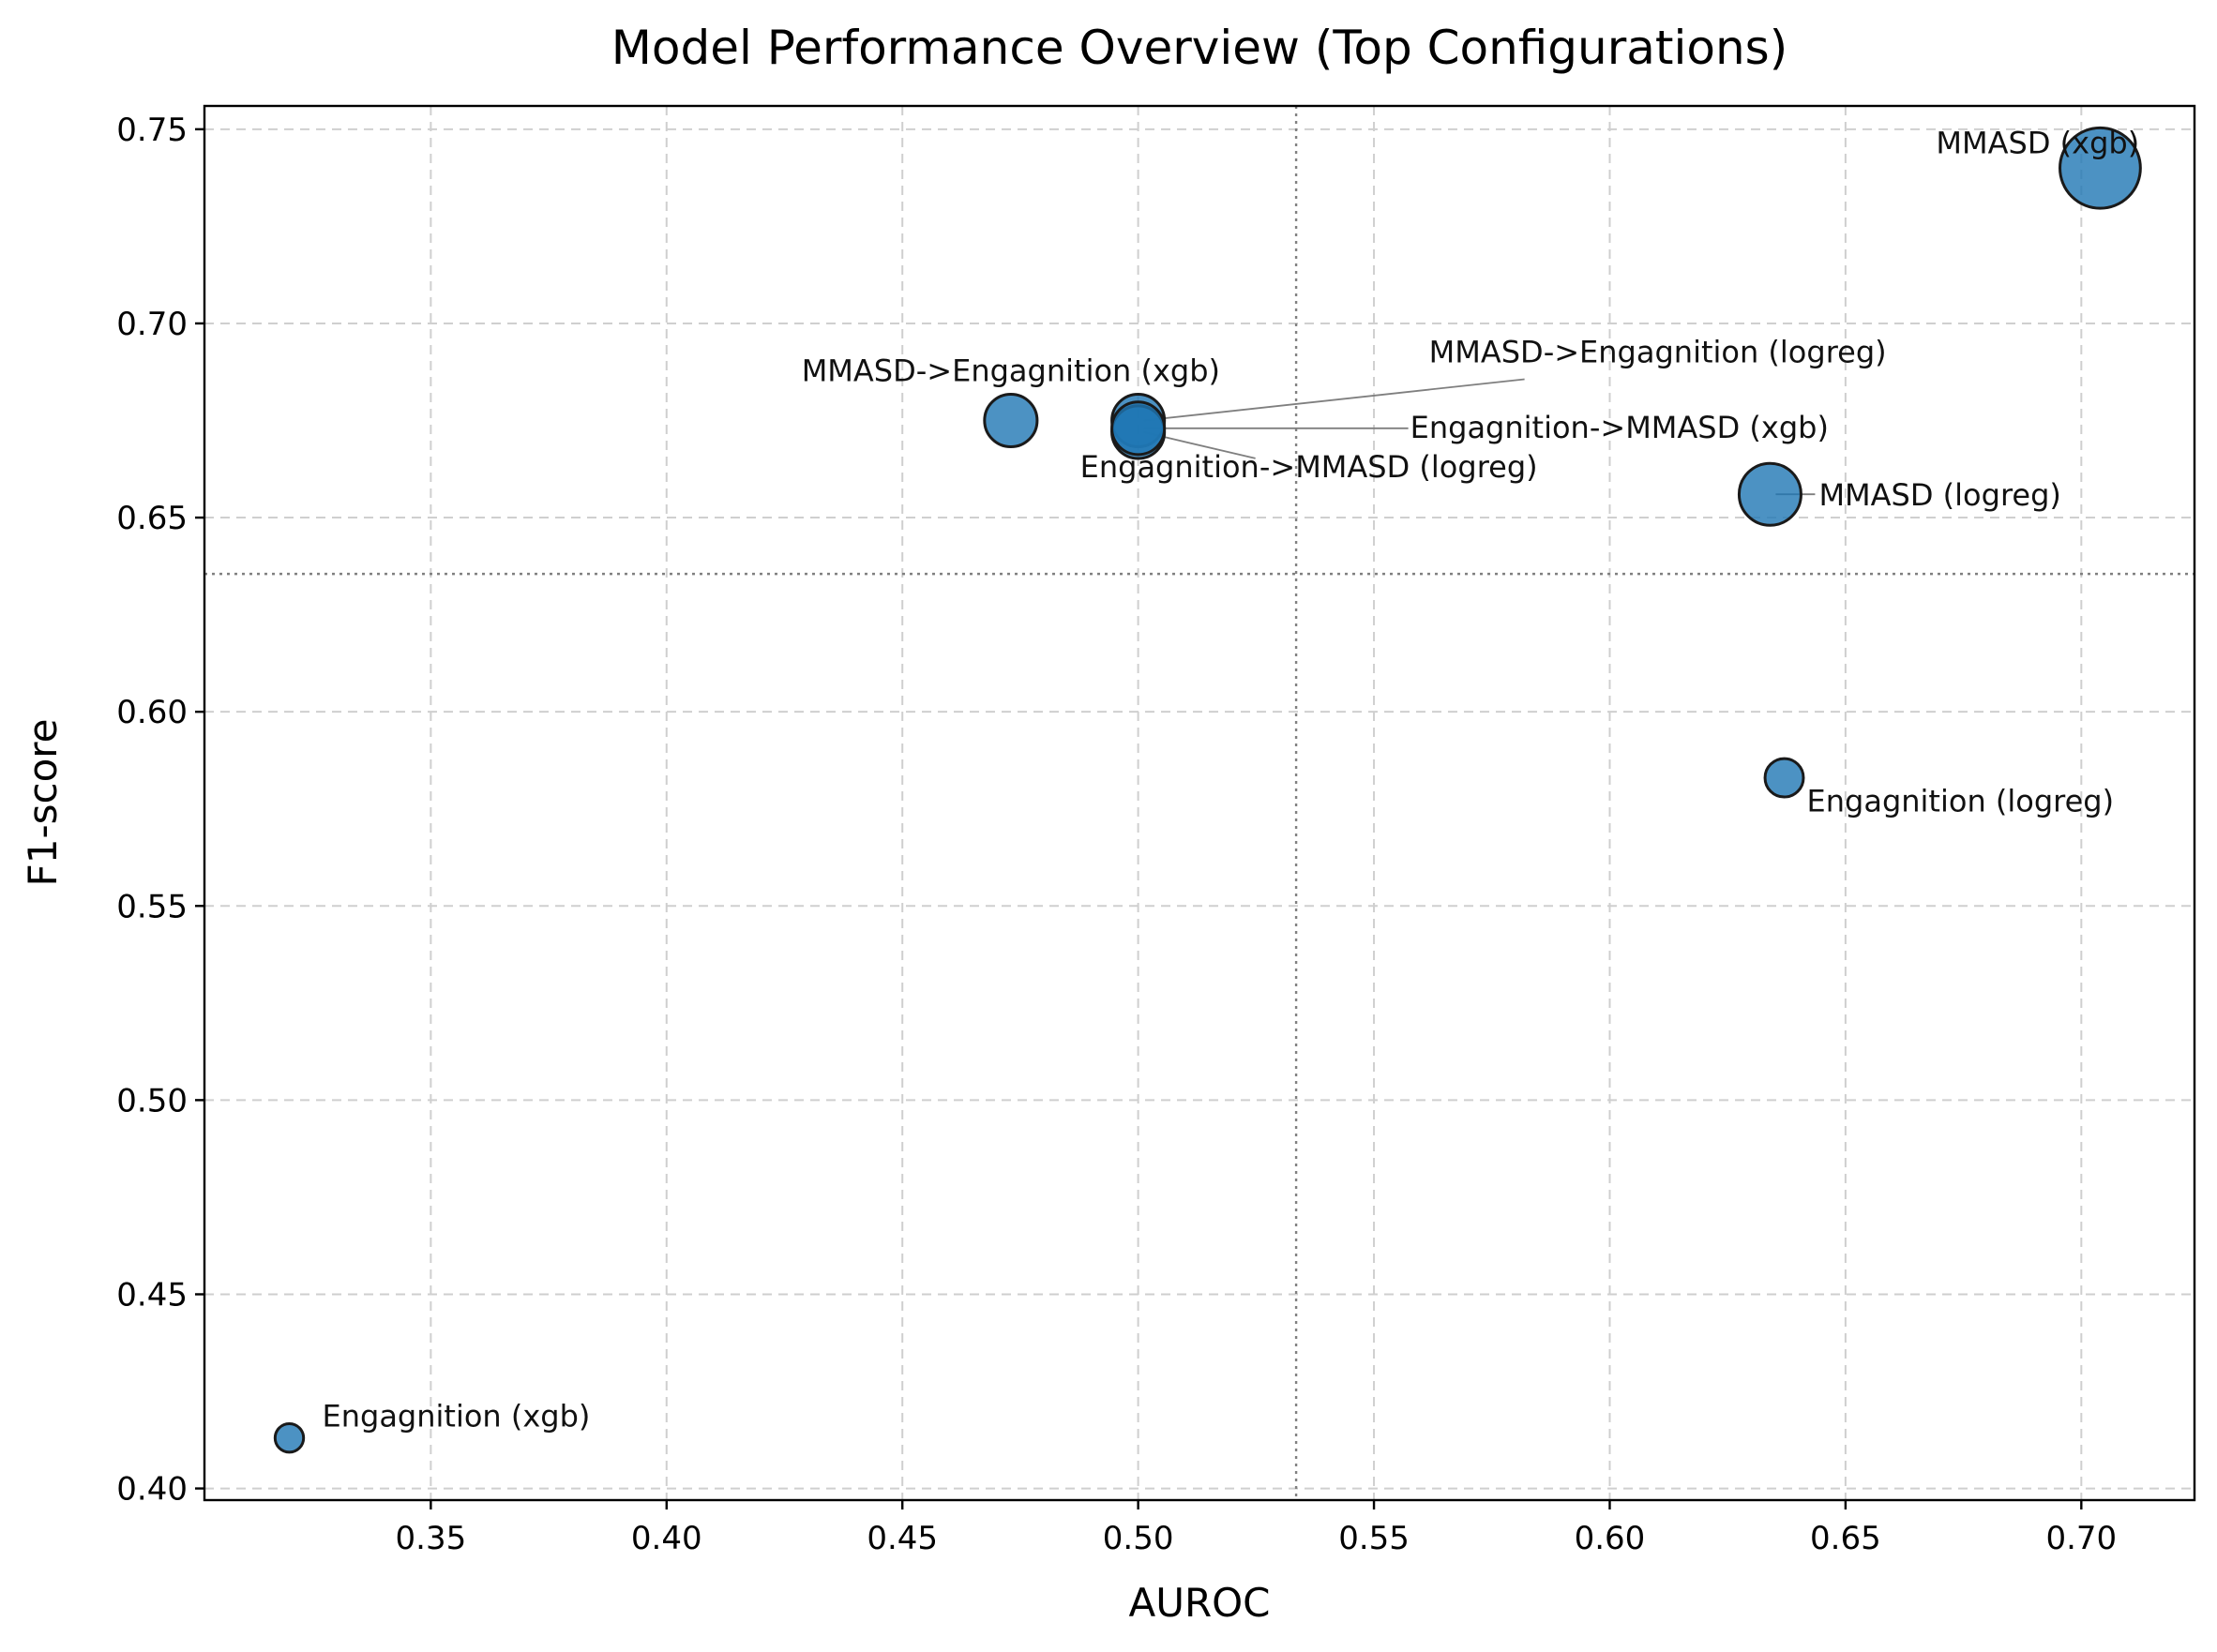 This screenshot has width=2217, height=1652. I want to click on x-axis-ticks: 0.35 0.40 0.45 0.50 0.55 0.60 0.65 0.70, so click(1256, 1528).